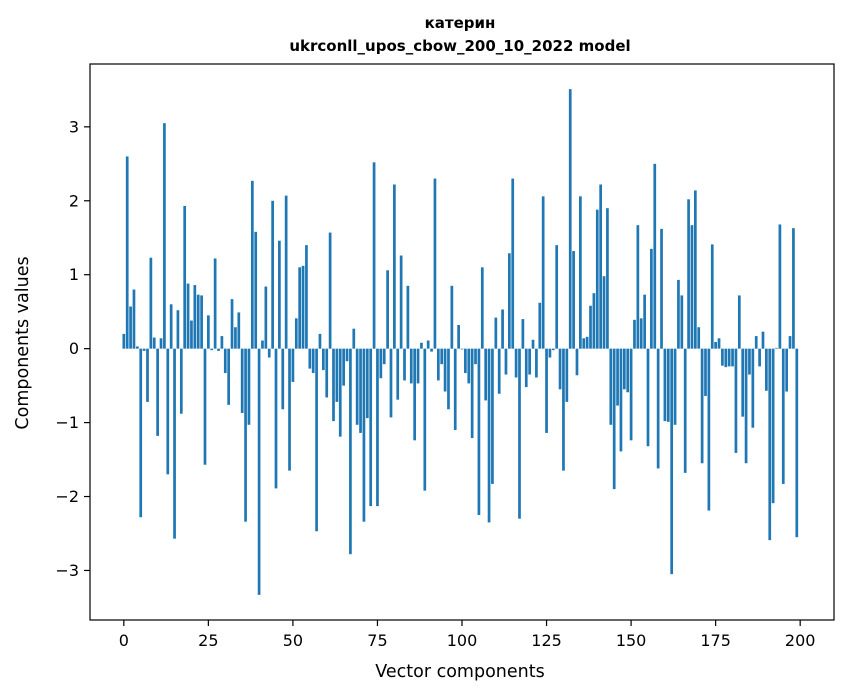 Image resolution: width=847 pixels, height=696 pixels. I want to click on chart-subtitle: ukrconll_upos_cbow_200_10_2022 model, so click(459, 46).